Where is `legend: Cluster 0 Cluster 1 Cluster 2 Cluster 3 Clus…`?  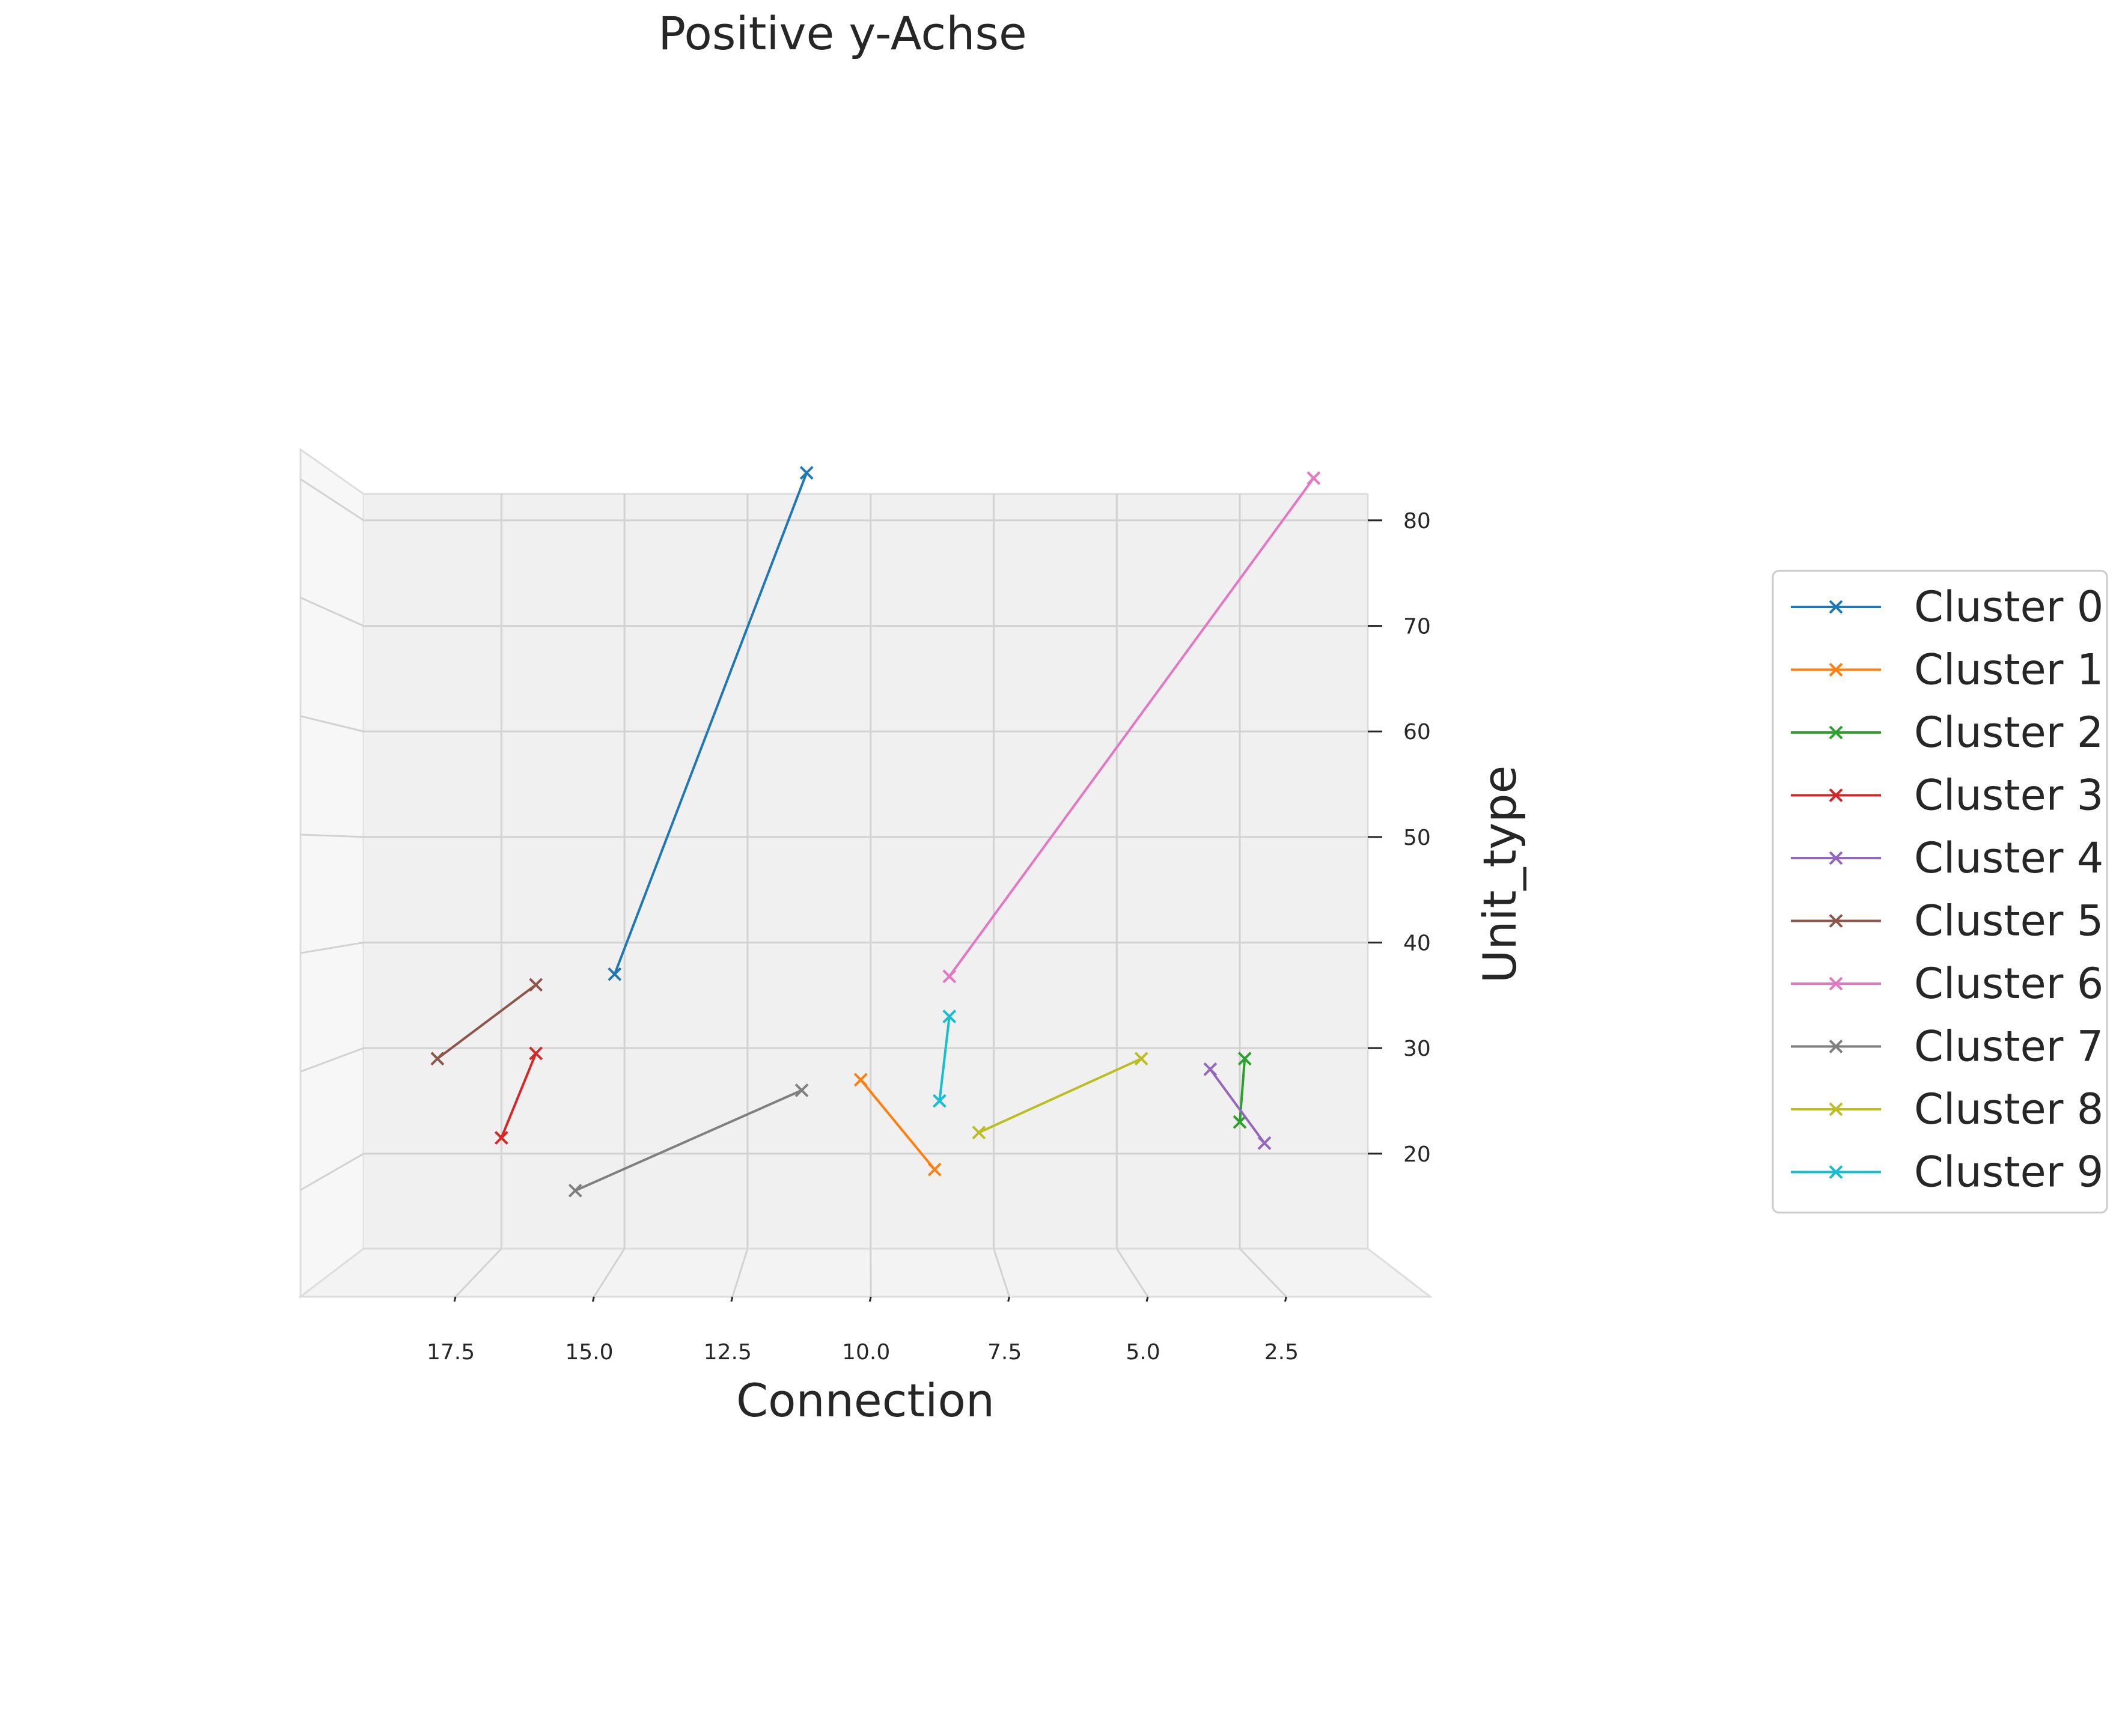
legend: Cluster 0 Cluster 1 Cluster 2 Cluster 3 Clus… is located at coordinates (1940, 892).